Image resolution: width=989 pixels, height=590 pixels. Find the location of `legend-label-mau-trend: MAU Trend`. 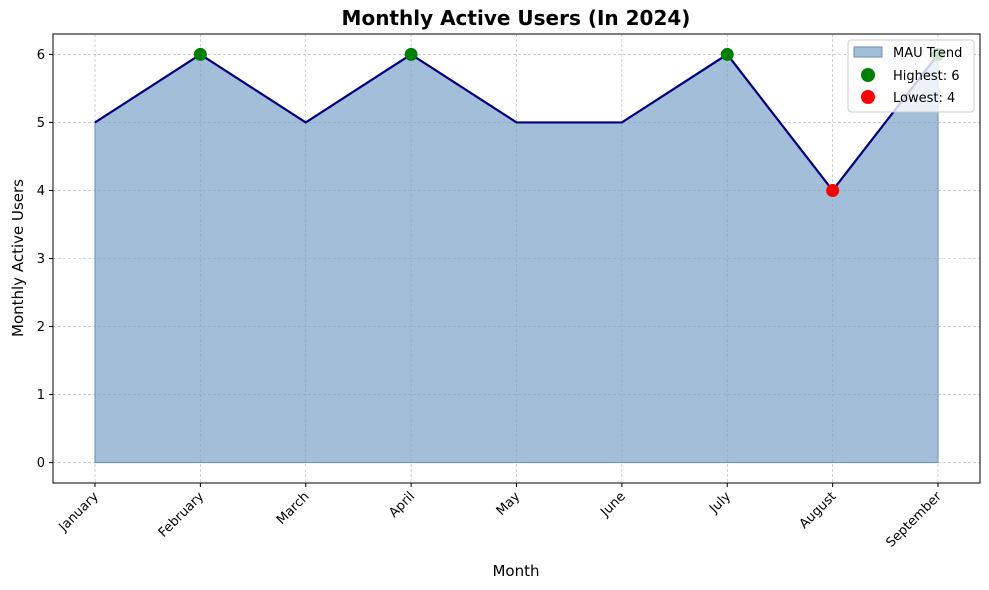

legend-label-mau-trend: MAU Trend is located at coordinates (927, 53).